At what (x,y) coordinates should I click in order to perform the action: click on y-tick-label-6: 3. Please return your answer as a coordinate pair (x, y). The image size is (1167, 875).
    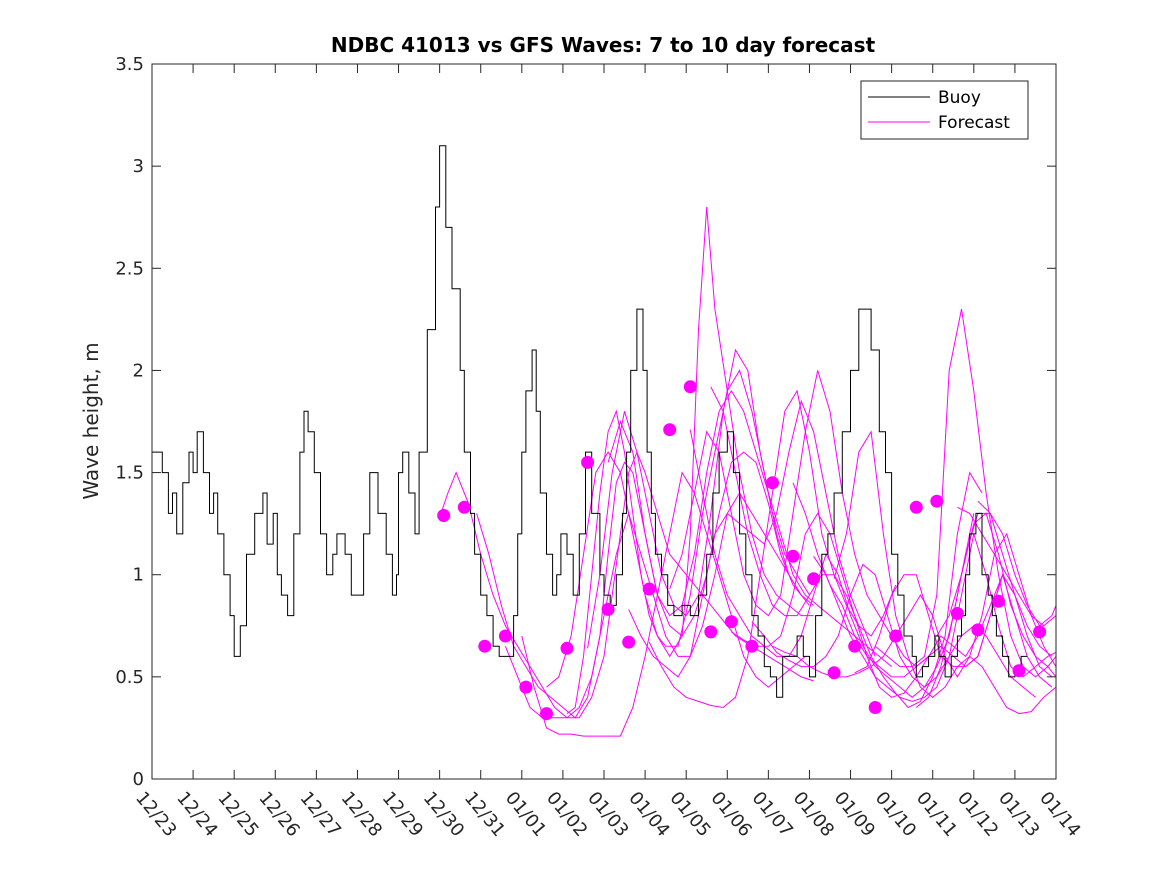
    Looking at the image, I should click on (138, 166).